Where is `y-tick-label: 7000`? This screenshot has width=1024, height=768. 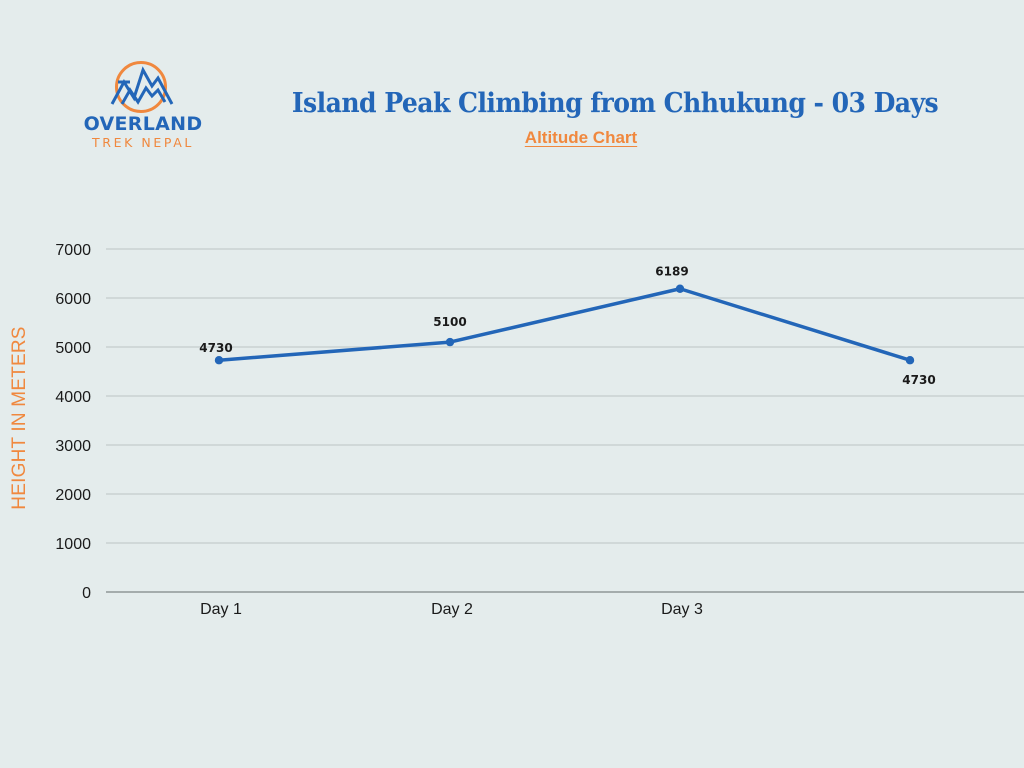
y-tick-label: 7000 is located at coordinates (73, 250).